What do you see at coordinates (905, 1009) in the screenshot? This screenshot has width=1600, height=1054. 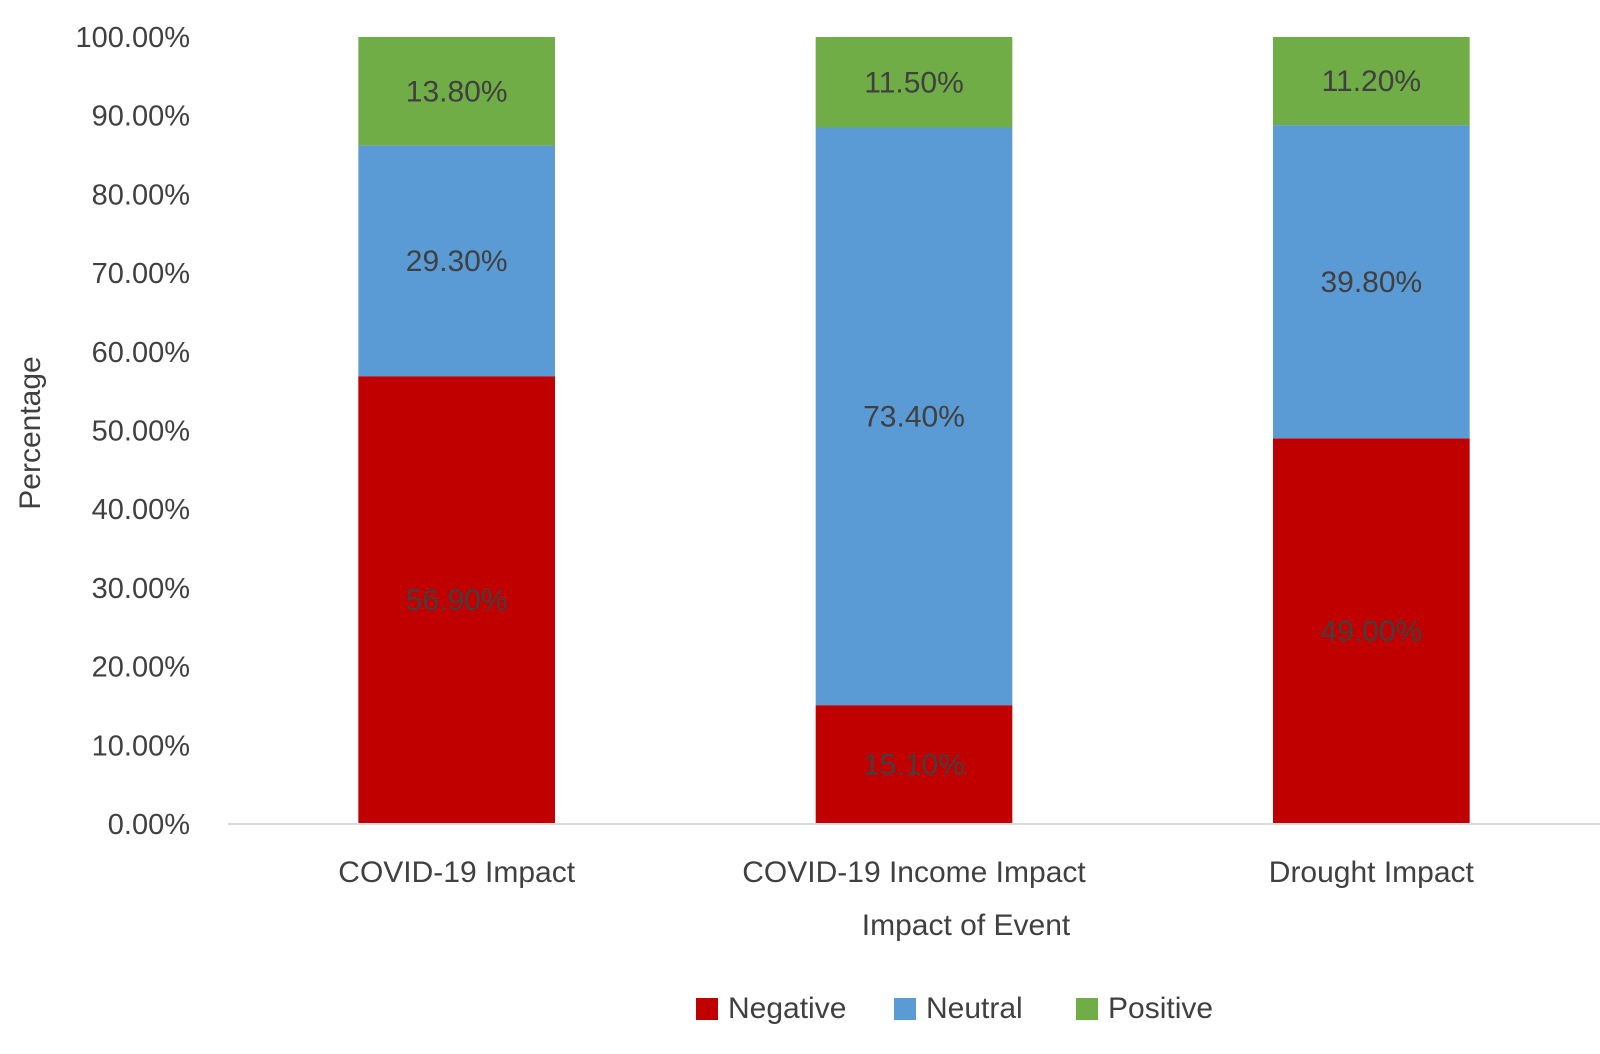 I see `legend-swatch-neutral` at bounding box center [905, 1009].